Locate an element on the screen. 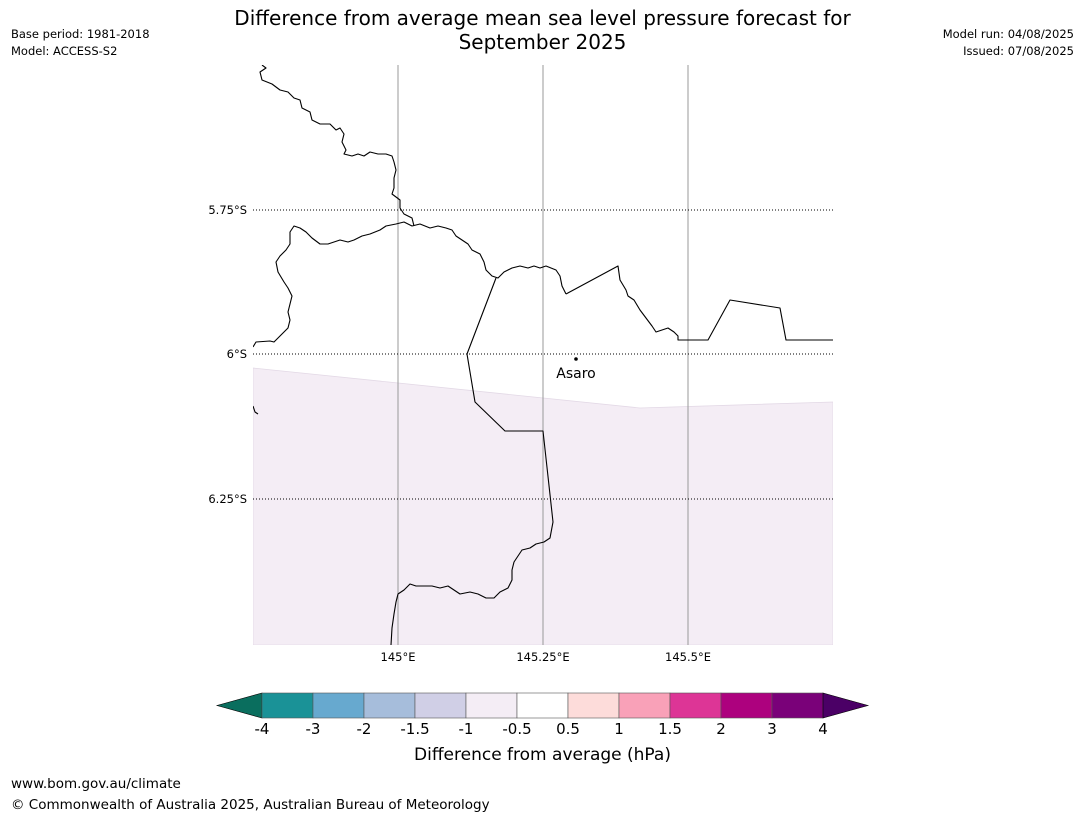 Image resolution: width=1085 pixels, height=816 pixels. place-marker is located at coordinates (576, 359).